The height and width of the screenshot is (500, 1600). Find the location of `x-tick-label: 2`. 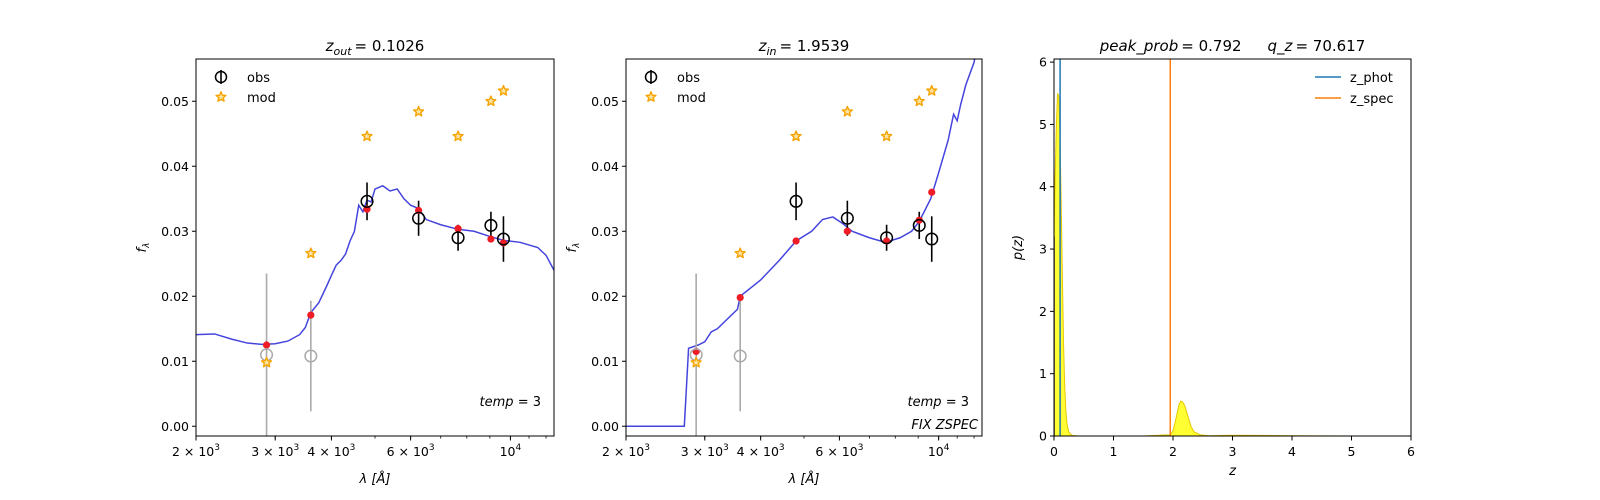

x-tick-label: 2 is located at coordinates (1173, 451).